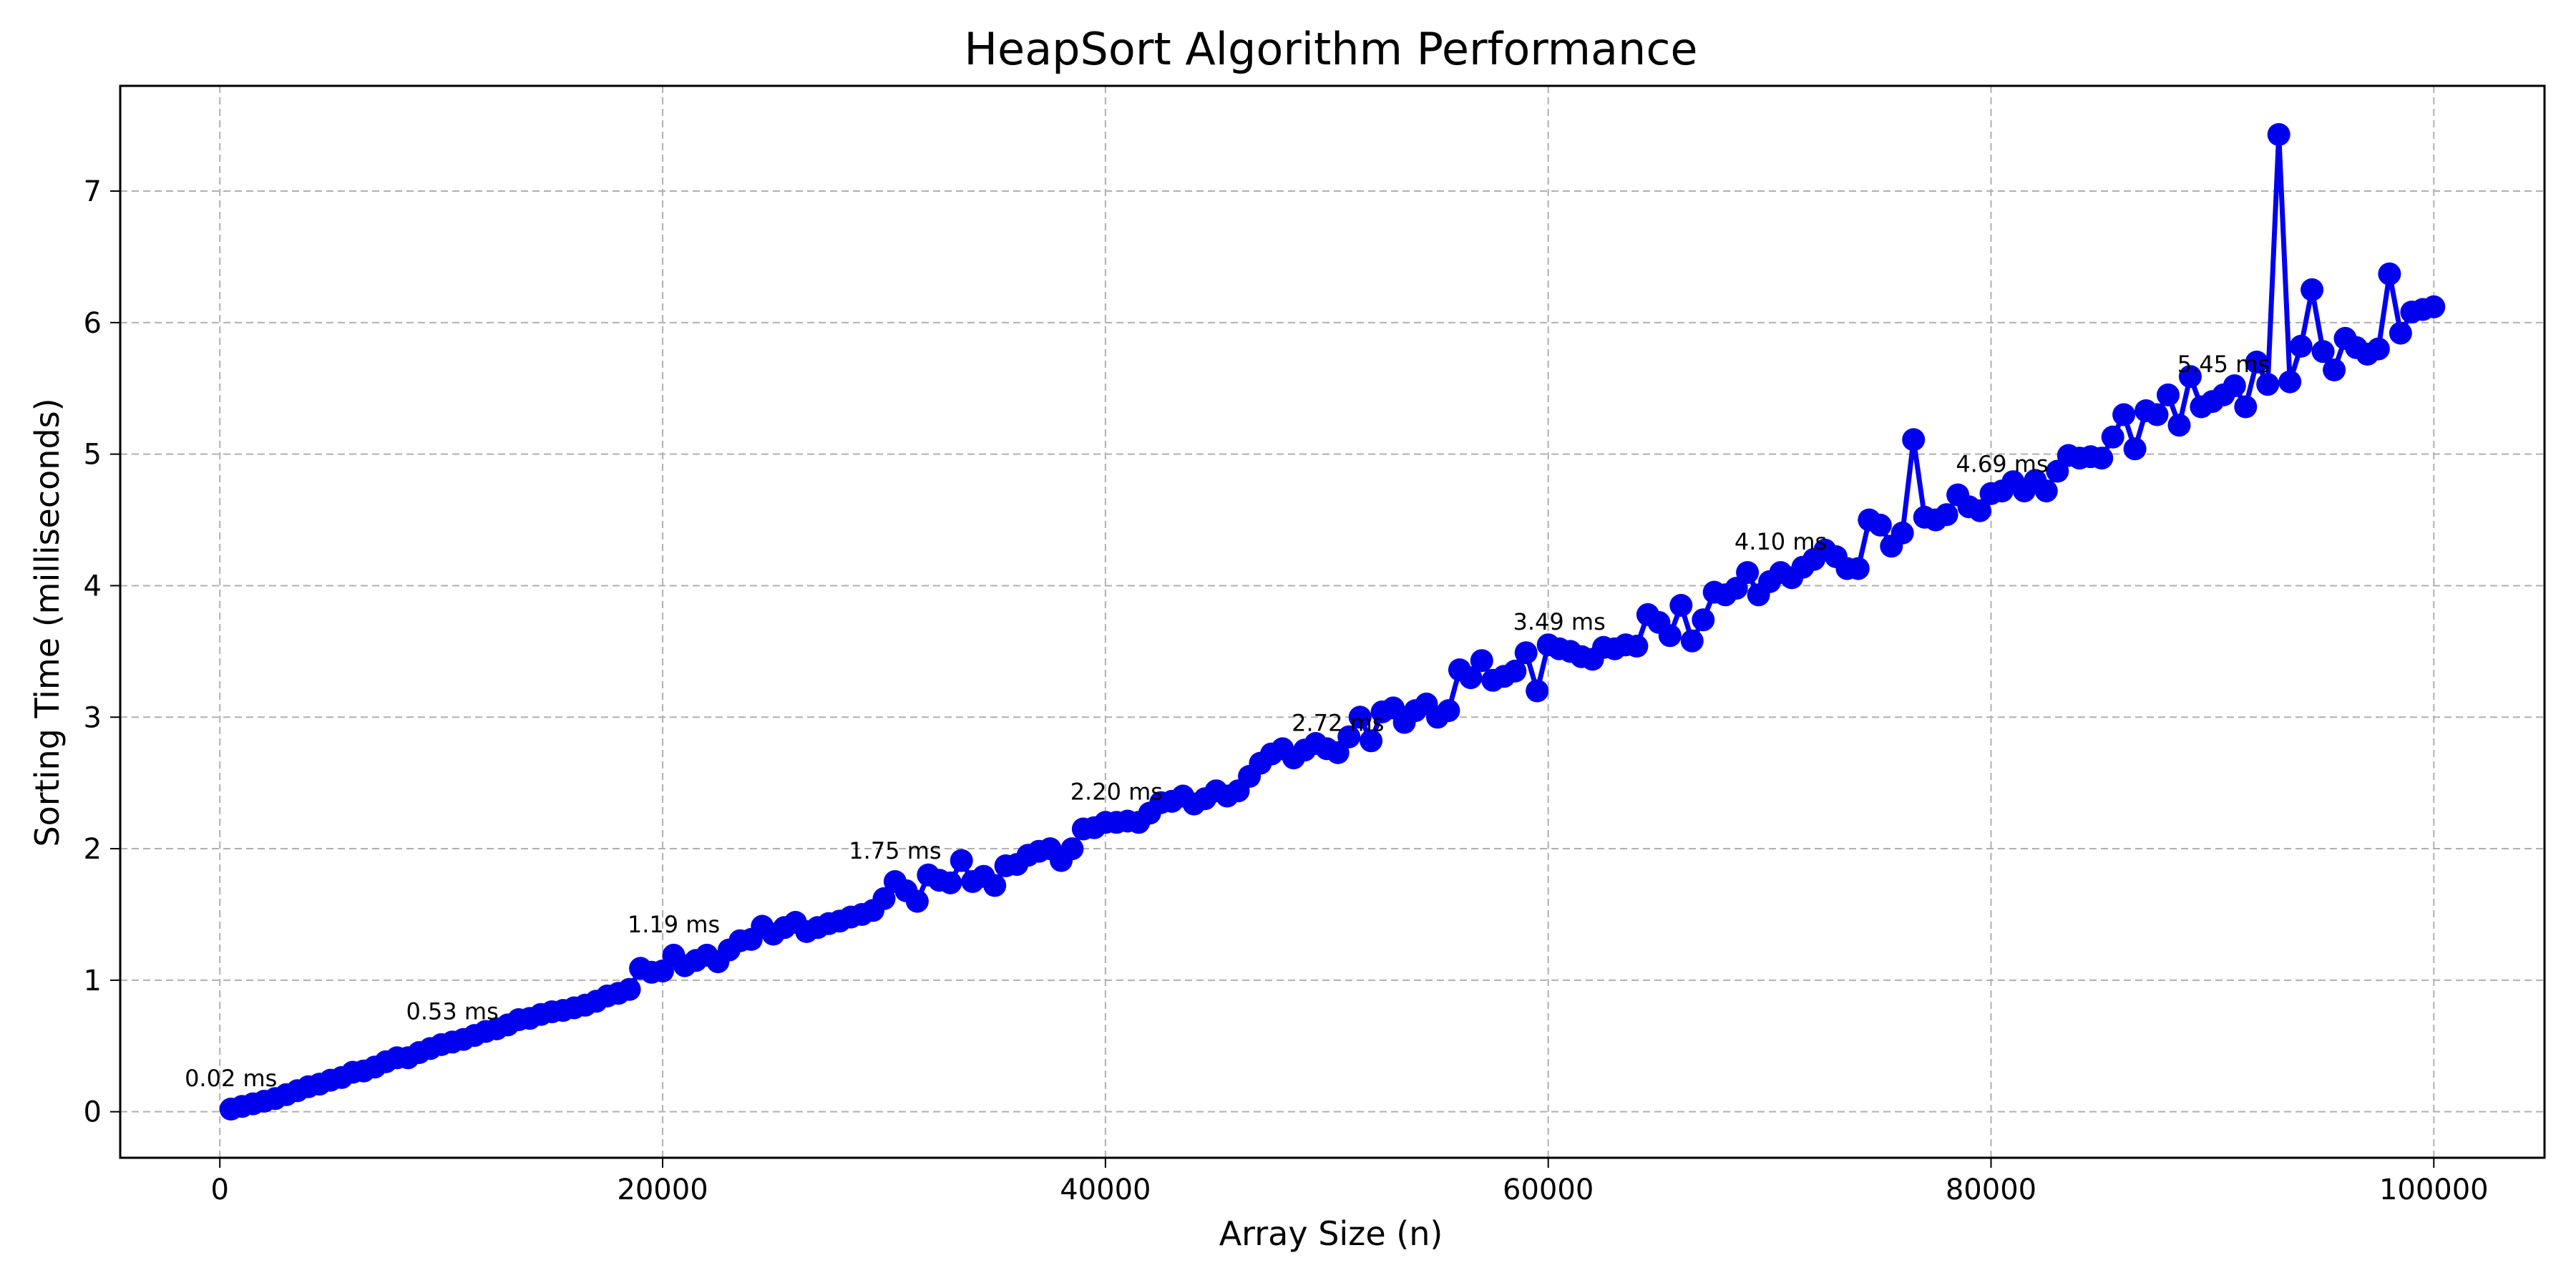 This screenshot has height=1288, width=2576. What do you see at coordinates (2002, 464) in the screenshot?
I see `data-label: 4.69 ms` at bounding box center [2002, 464].